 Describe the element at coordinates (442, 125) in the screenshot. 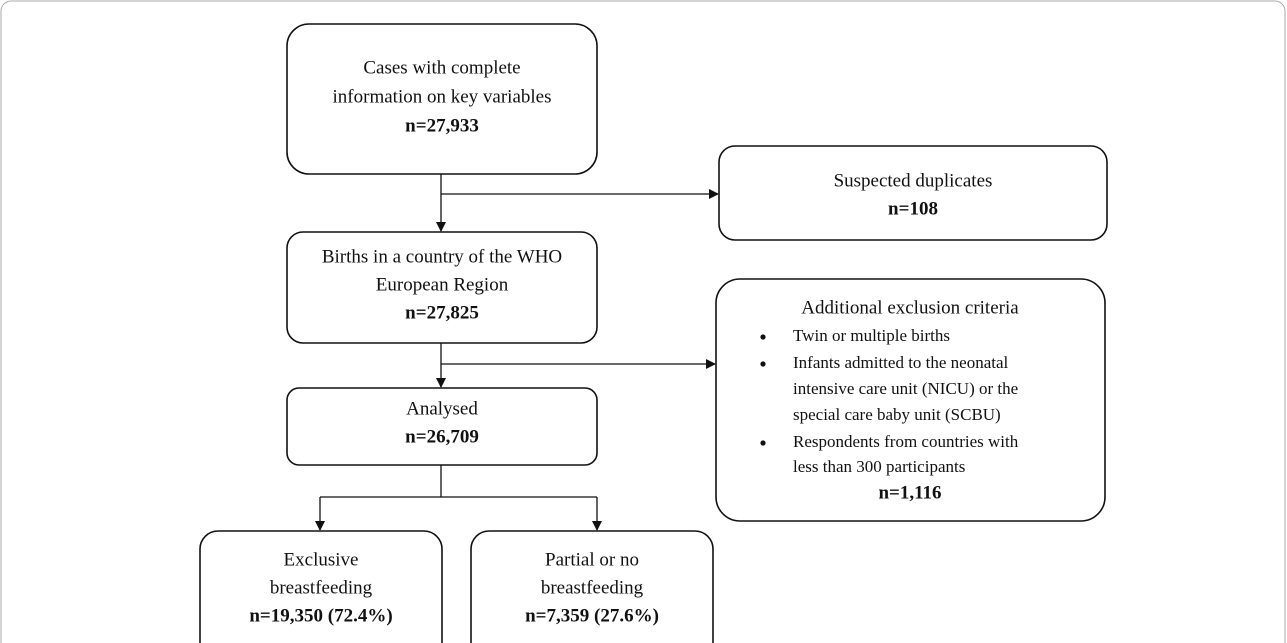

I see `node-count: n=27,933` at that location.